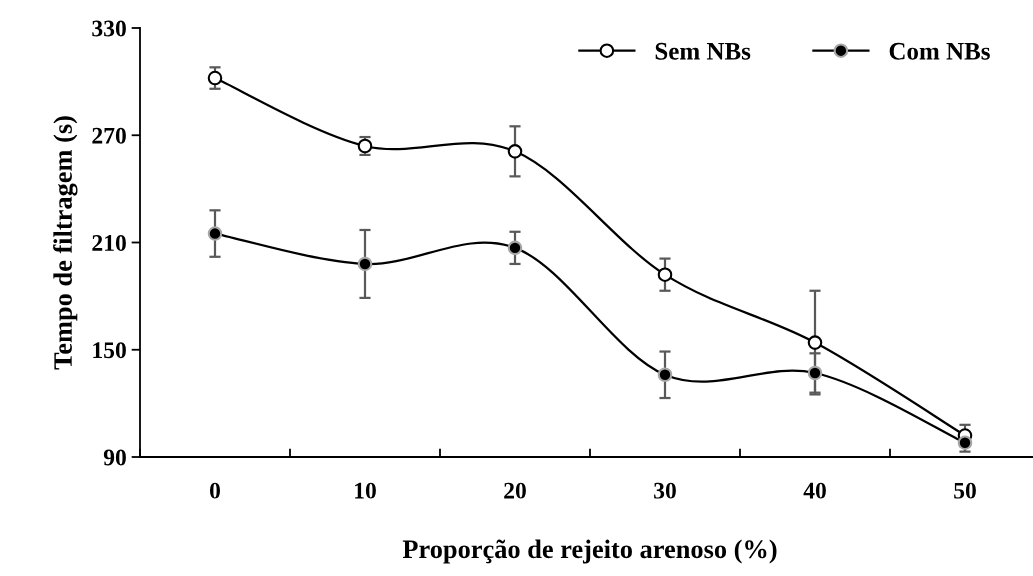 The image size is (1033, 576). I want to click on x-tick-label: 40, so click(814, 490).